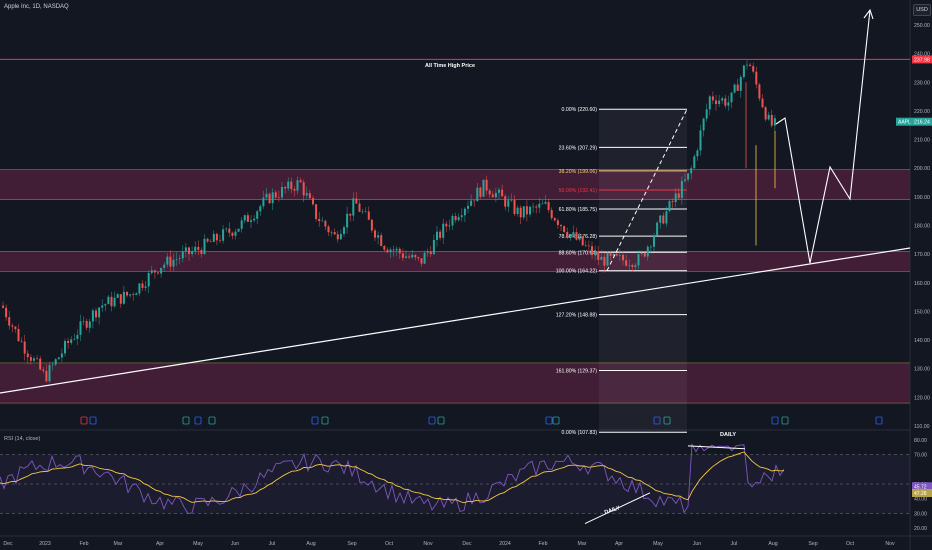 This screenshot has height=550, width=932. Describe the element at coordinates (36, 7) in the screenshot. I see `symbol-title: Apple Inc, 1D, NASDAQ` at that location.